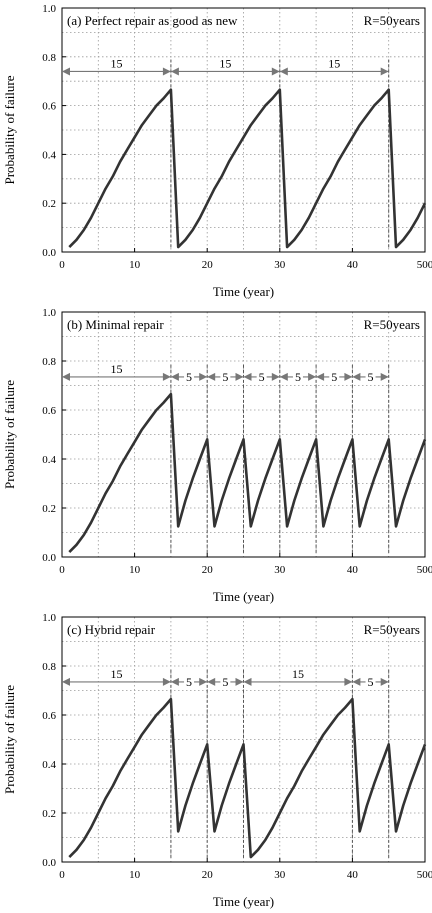 This screenshot has height=913, width=432. I want to click on panel-title: (b) Minimal repair, so click(115, 324).